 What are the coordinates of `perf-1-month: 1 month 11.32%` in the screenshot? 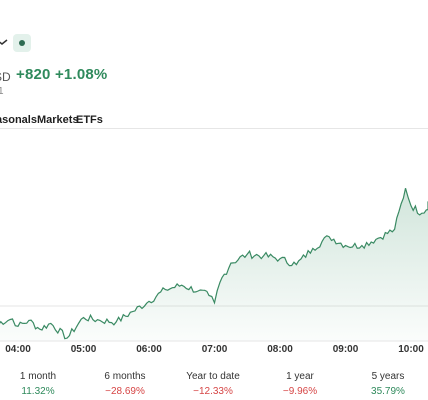 It's located at (38, 384).